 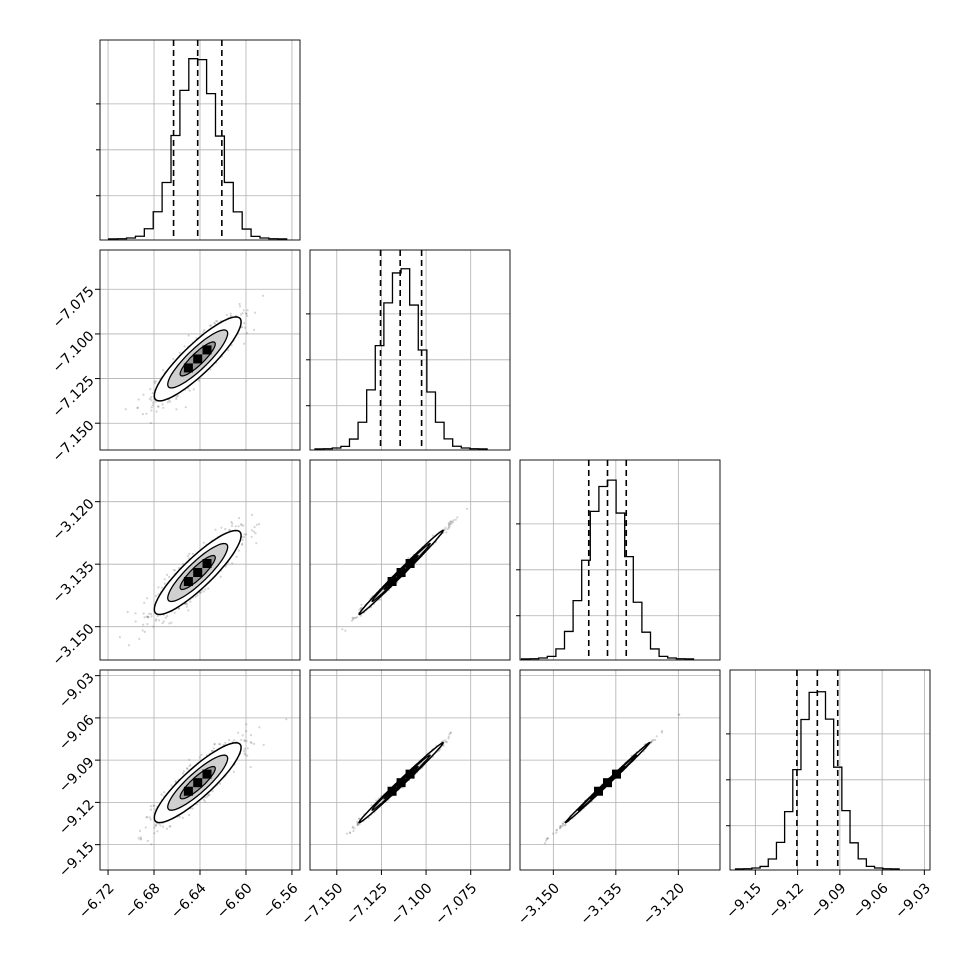 What do you see at coordinates (74, 308) in the screenshot?
I see `y-tick-label: −7.075` at bounding box center [74, 308].